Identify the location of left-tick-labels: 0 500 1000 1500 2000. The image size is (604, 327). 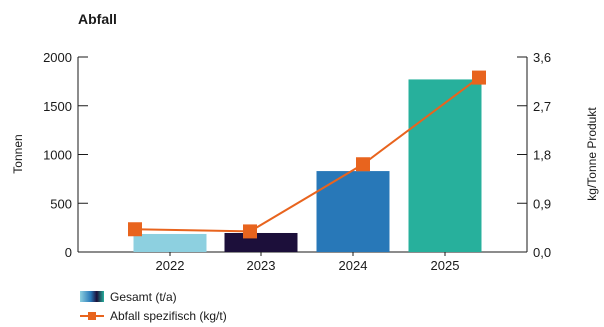
(65, 155).